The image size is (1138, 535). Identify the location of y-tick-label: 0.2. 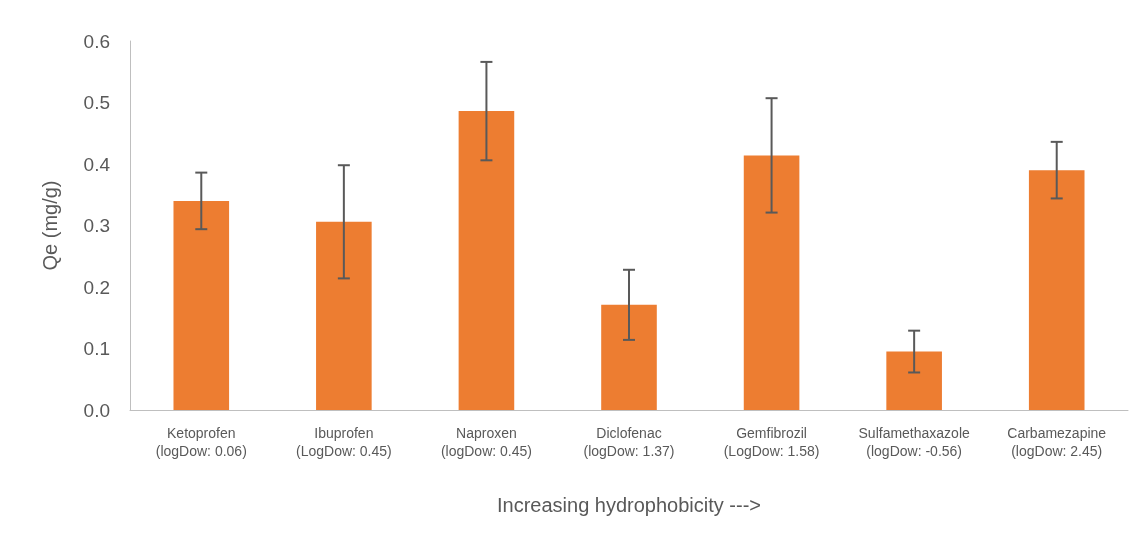
(96, 287).